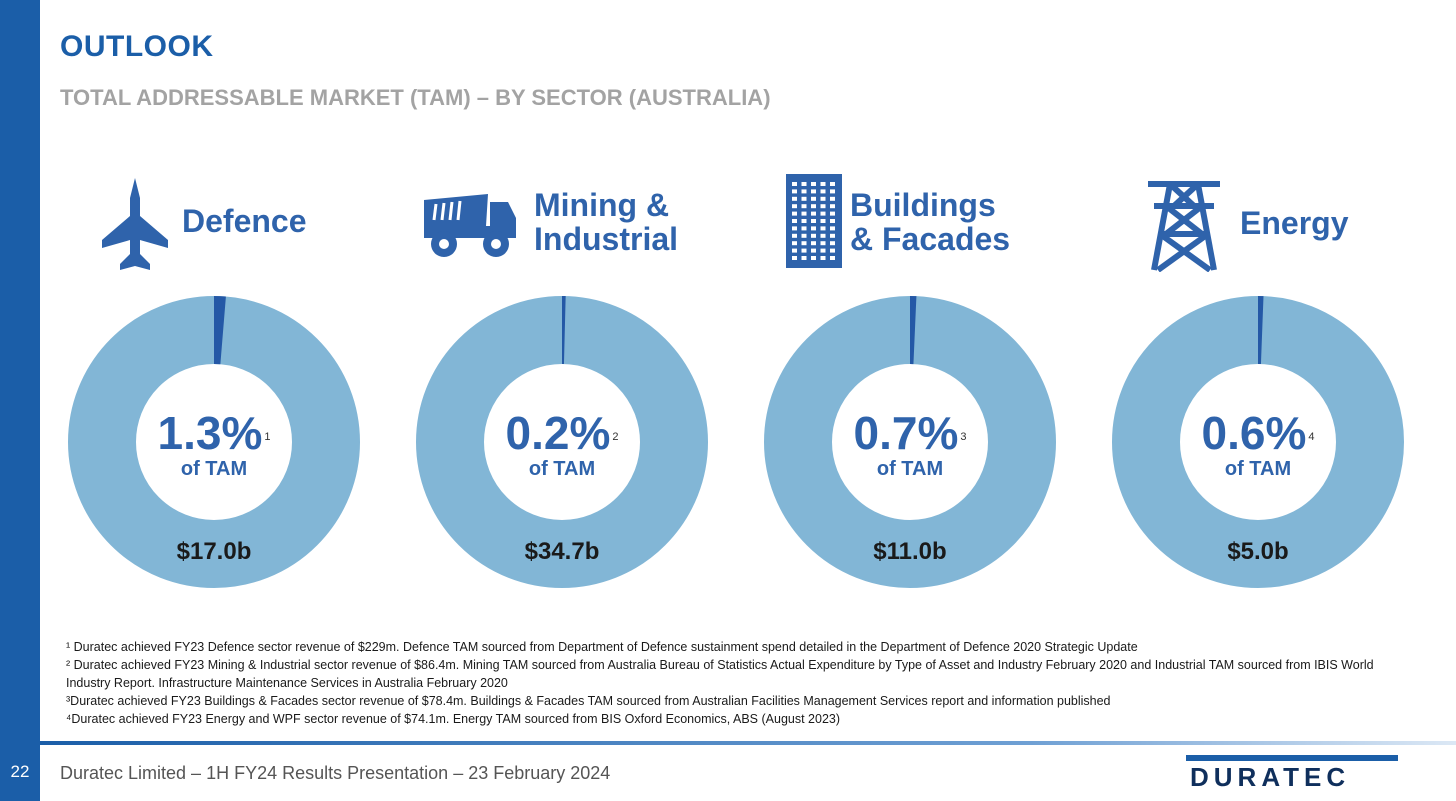  What do you see at coordinates (1294, 223) in the screenshot?
I see `sector-name: Energy` at bounding box center [1294, 223].